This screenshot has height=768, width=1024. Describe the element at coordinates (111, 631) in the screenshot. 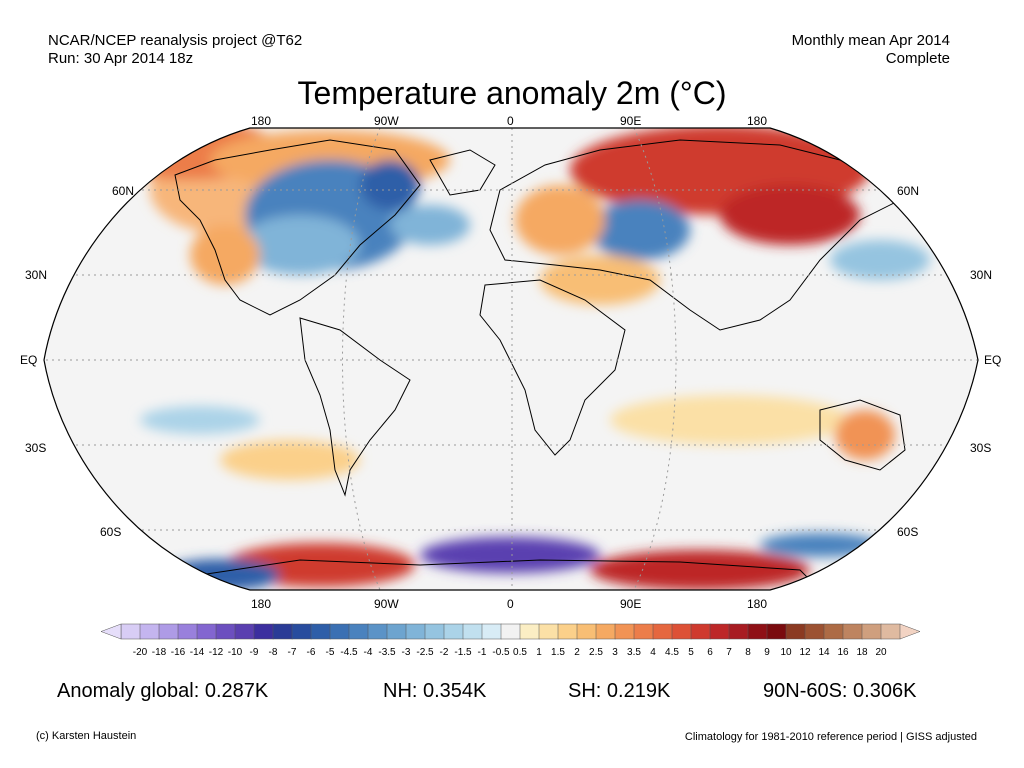

I see `colorbar-lower-arrow` at that location.